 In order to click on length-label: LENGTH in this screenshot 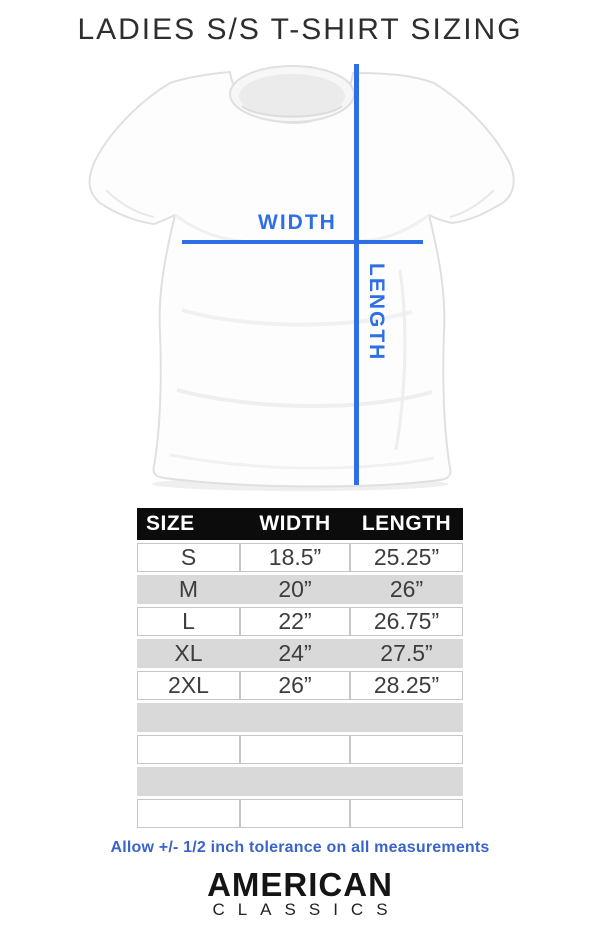, I will do `click(376, 312)`.